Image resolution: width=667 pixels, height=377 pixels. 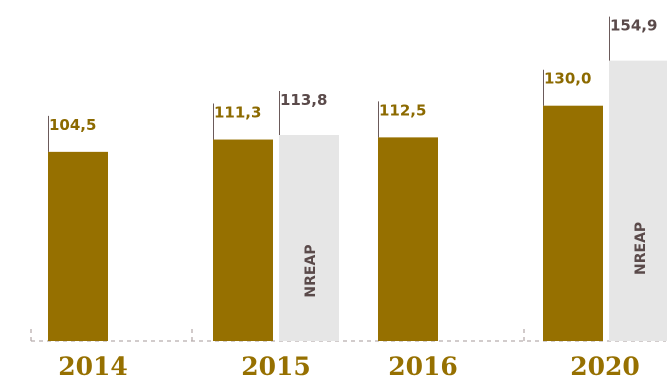 What do you see at coordinates (638, 200) in the screenshot?
I see `bar-2020-nreap` at bounding box center [638, 200].